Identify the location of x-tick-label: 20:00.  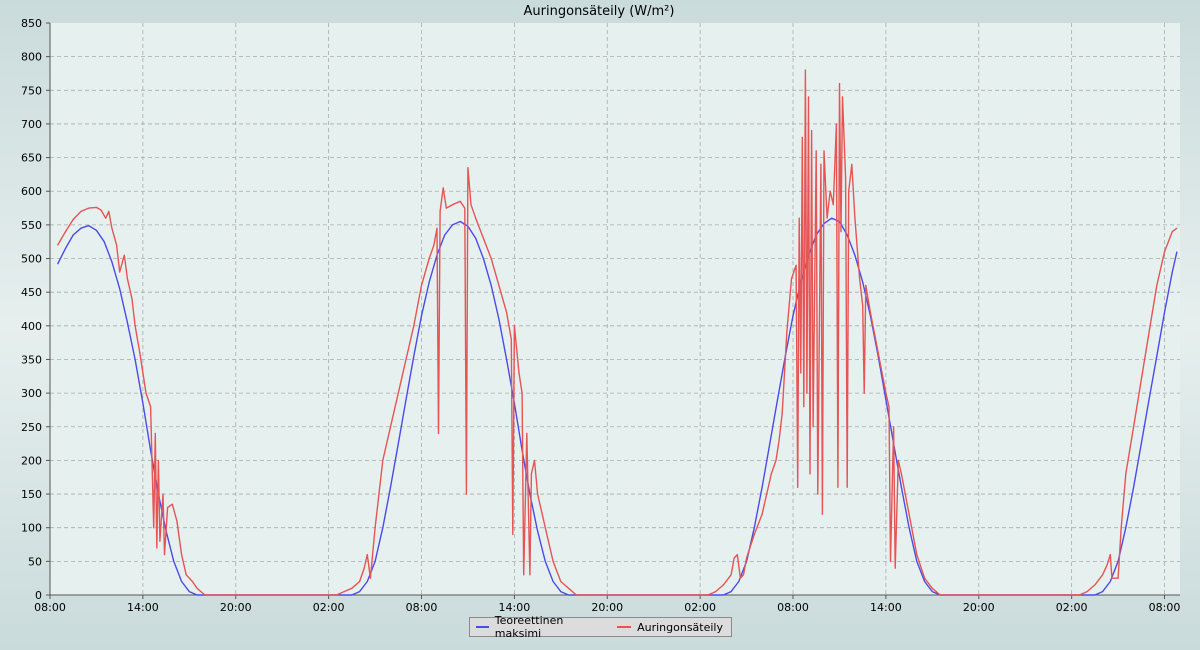
(607, 607).